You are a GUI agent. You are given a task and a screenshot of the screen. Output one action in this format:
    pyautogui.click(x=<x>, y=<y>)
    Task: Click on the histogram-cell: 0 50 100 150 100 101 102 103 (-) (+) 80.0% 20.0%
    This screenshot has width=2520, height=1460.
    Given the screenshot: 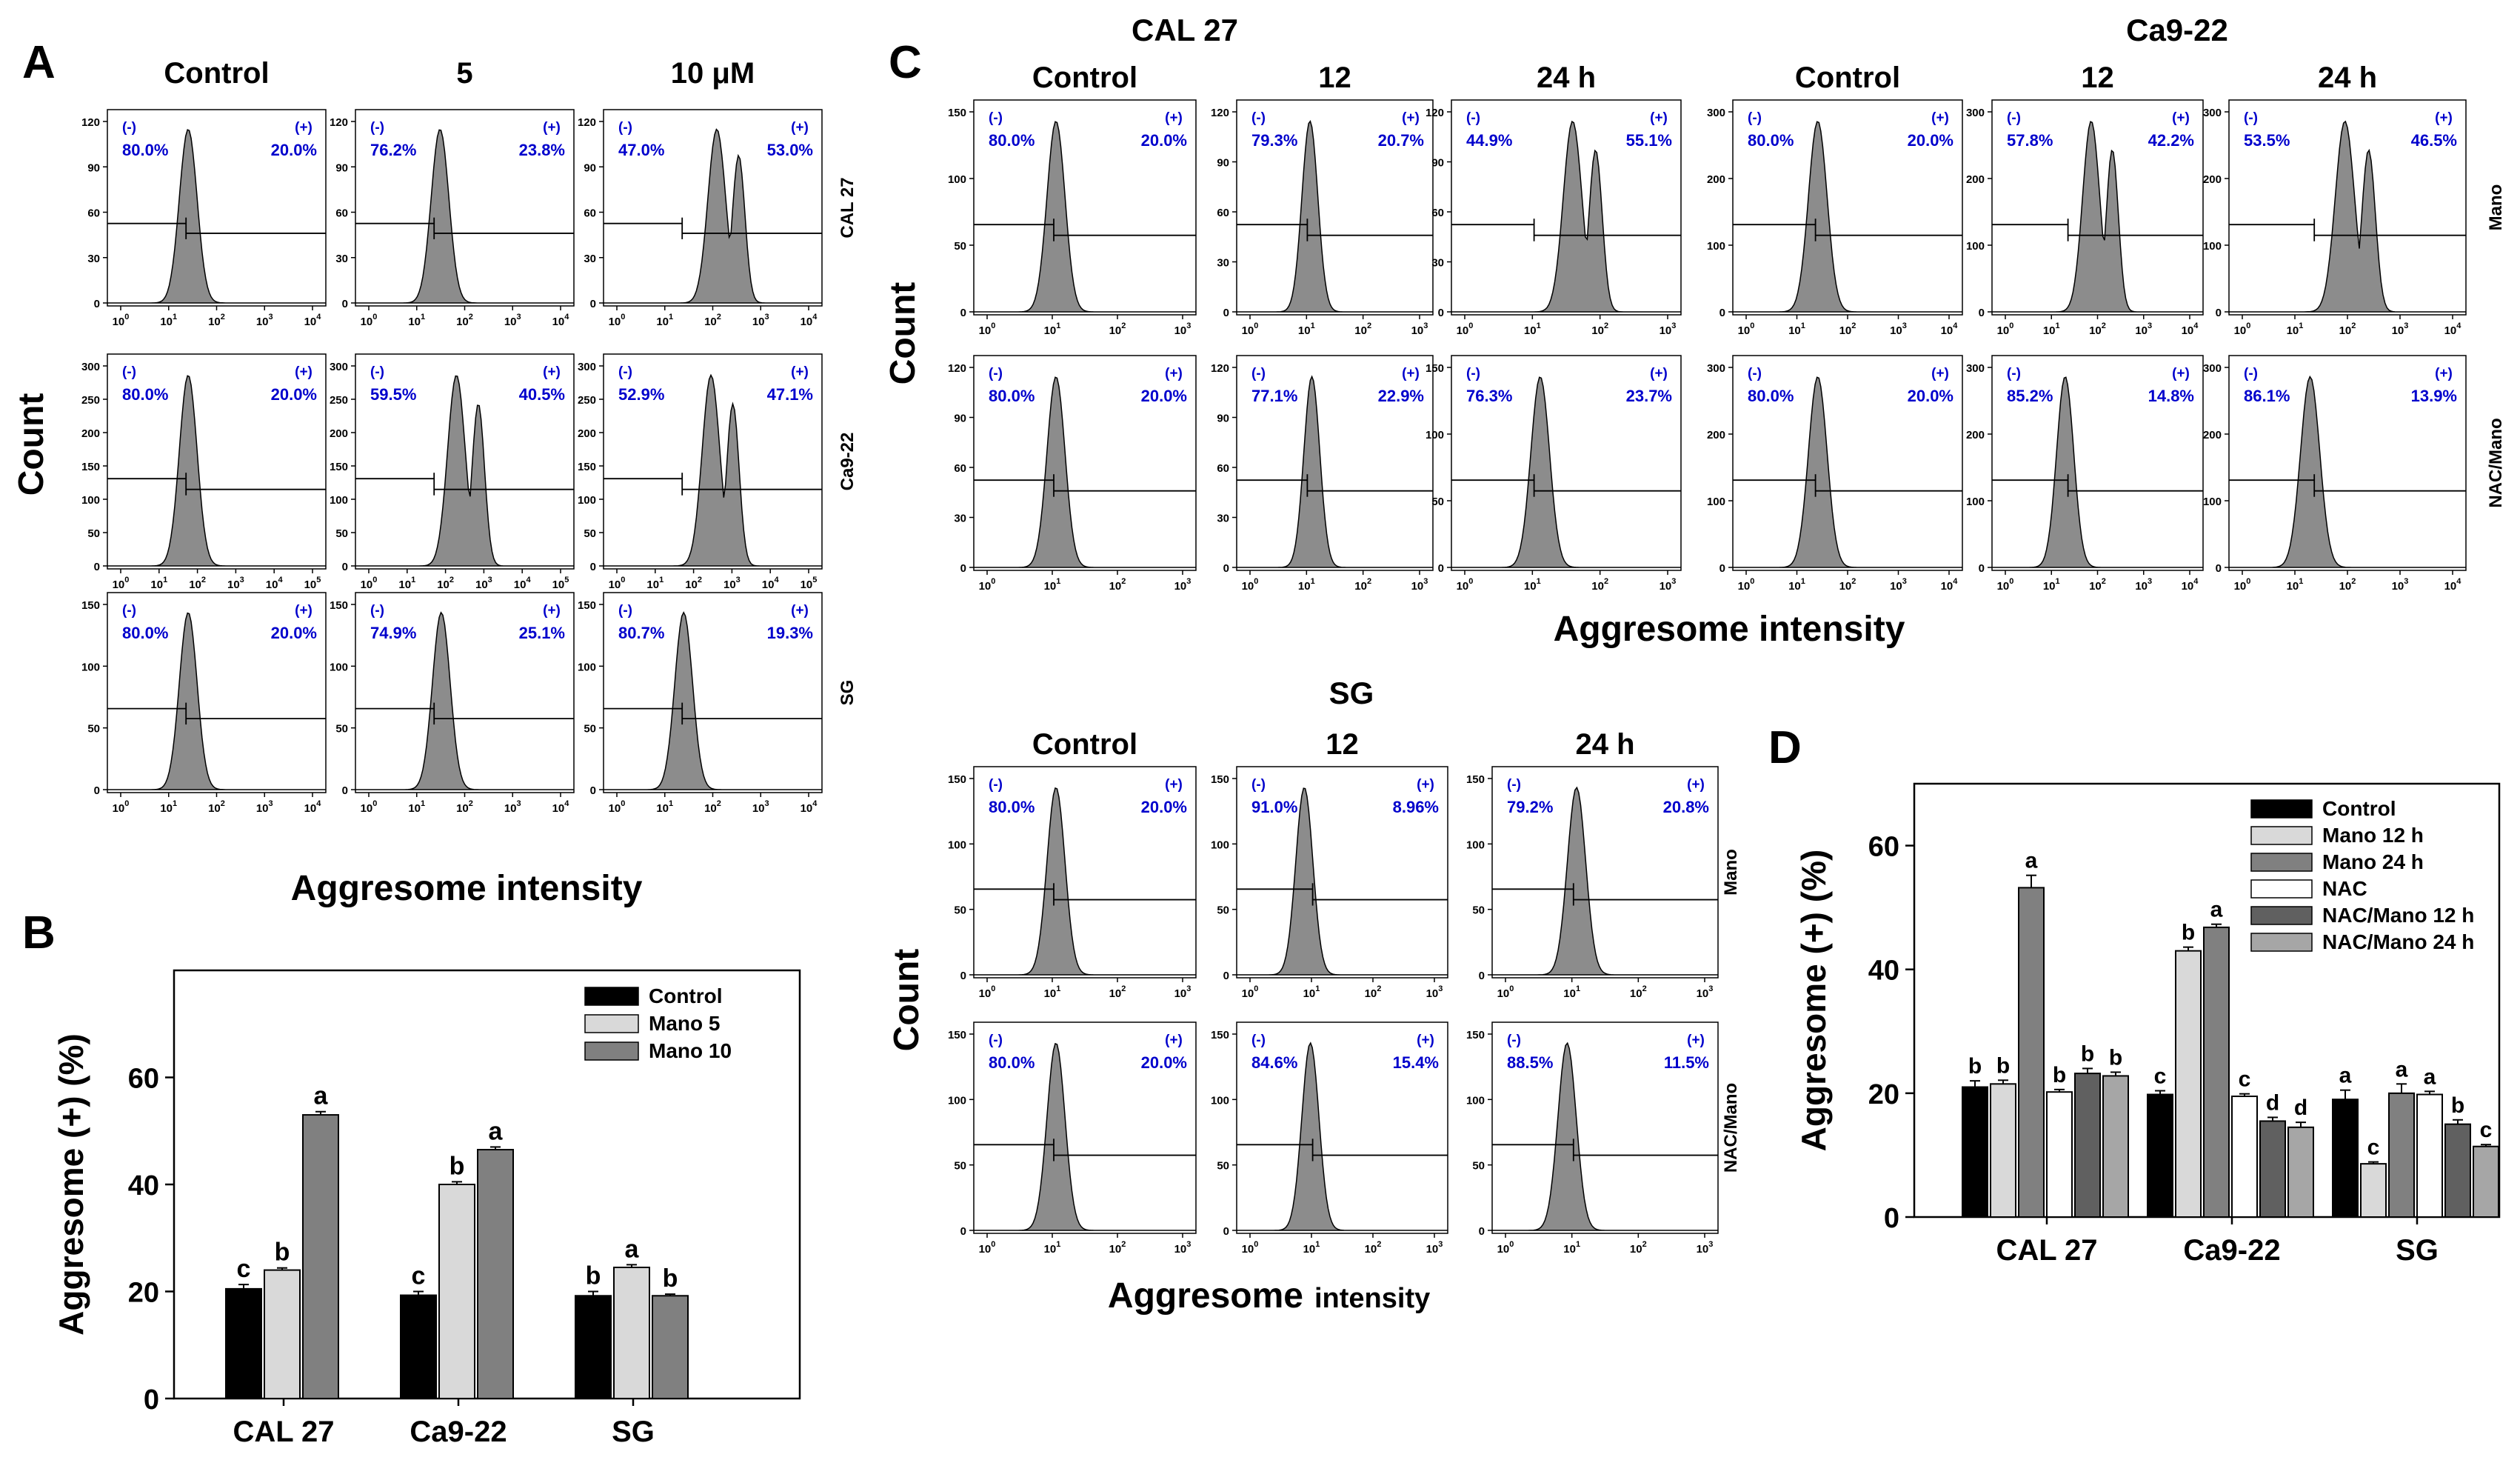 What is the action you would take?
    pyautogui.click(x=1072, y=218)
    